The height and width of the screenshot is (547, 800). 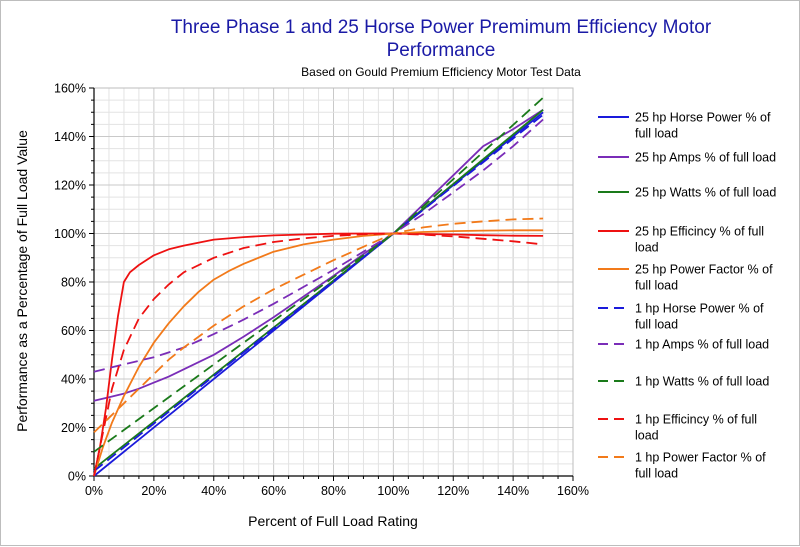 I want to click on legend-label-5: 25 hp Power Factor % of, so click(x=704, y=270).